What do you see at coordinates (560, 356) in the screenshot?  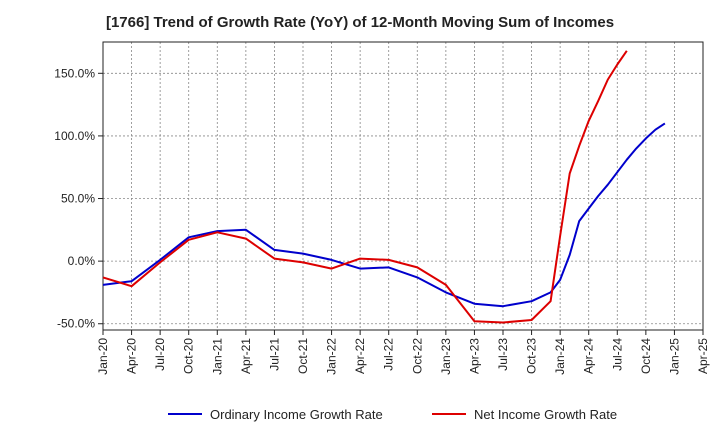 I see `x-tick-label: Jan-24` at bounding box center [560, 356].